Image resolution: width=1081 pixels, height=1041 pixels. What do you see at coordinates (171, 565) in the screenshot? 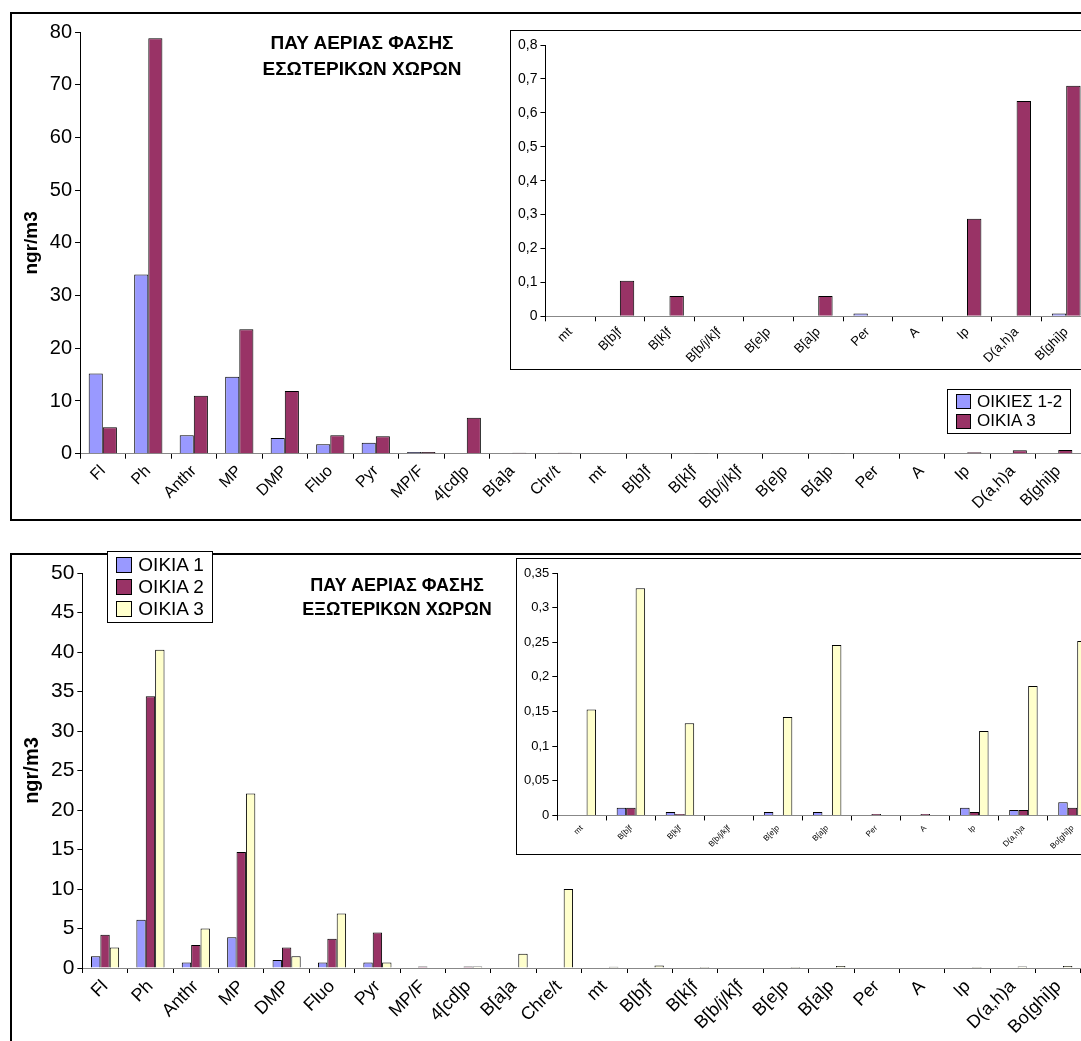
I see `legend-label: ΟΙΚΙΑ 1` at bounding box center [171, 565].